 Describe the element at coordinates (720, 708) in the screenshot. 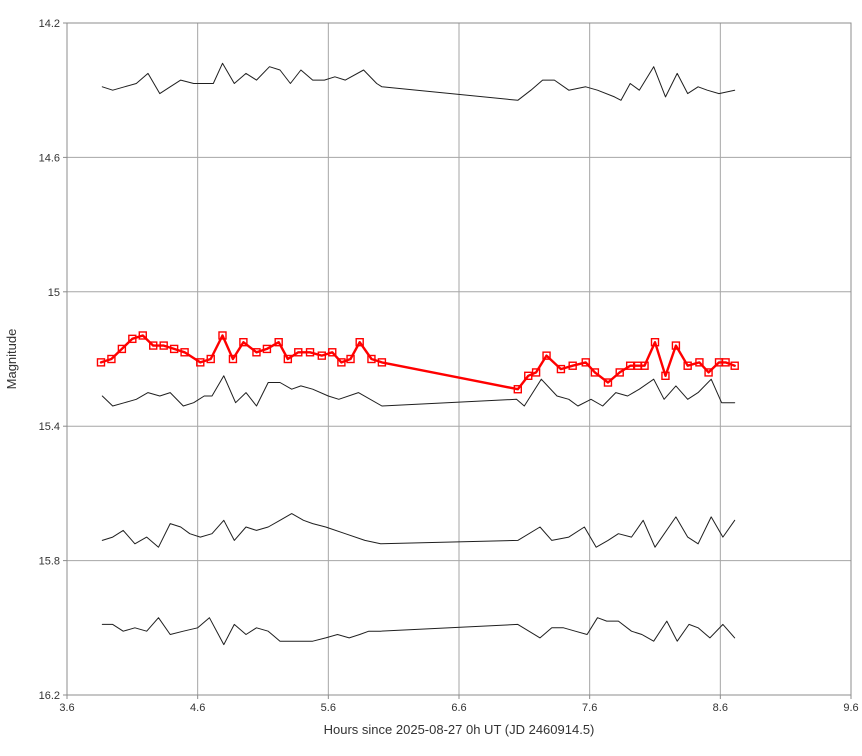

I see `x-tick-label-8.6: 8.6` at that location.